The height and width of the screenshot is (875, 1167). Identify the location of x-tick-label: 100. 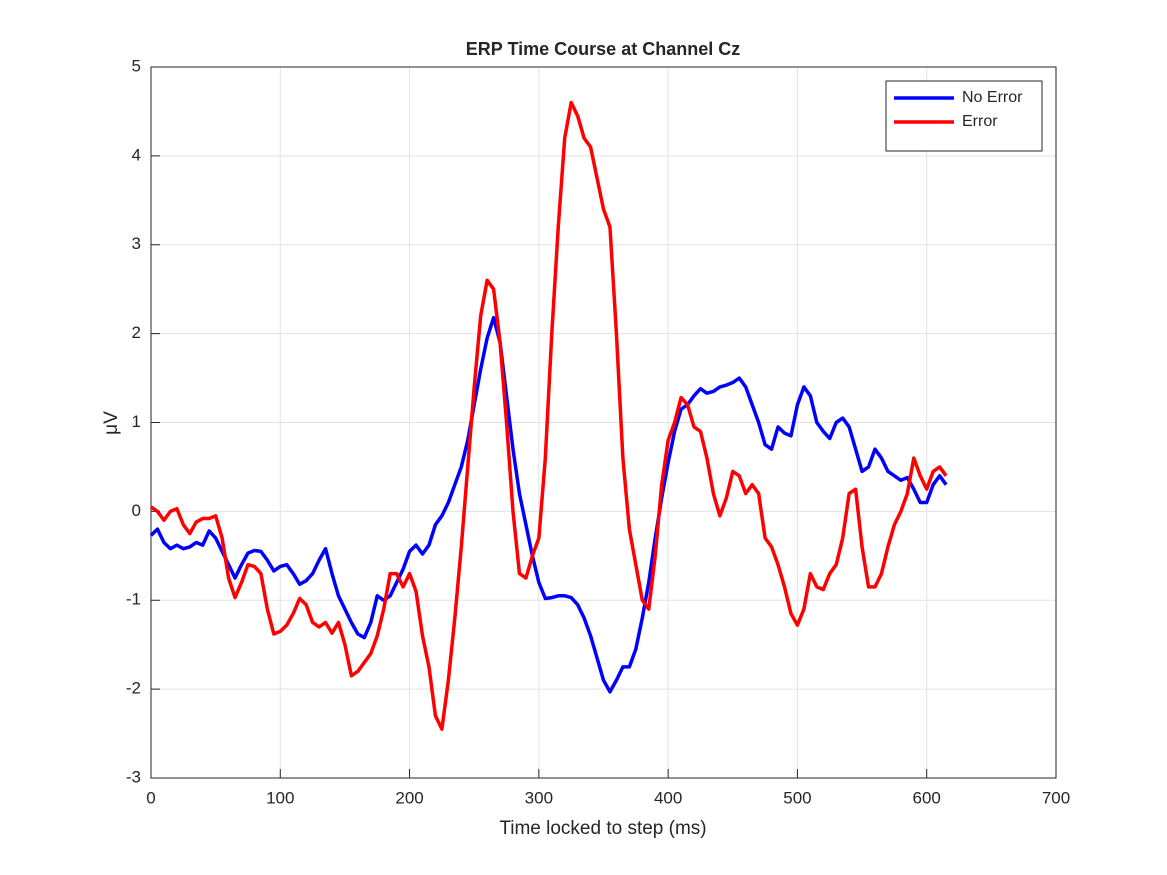
(280, 797).